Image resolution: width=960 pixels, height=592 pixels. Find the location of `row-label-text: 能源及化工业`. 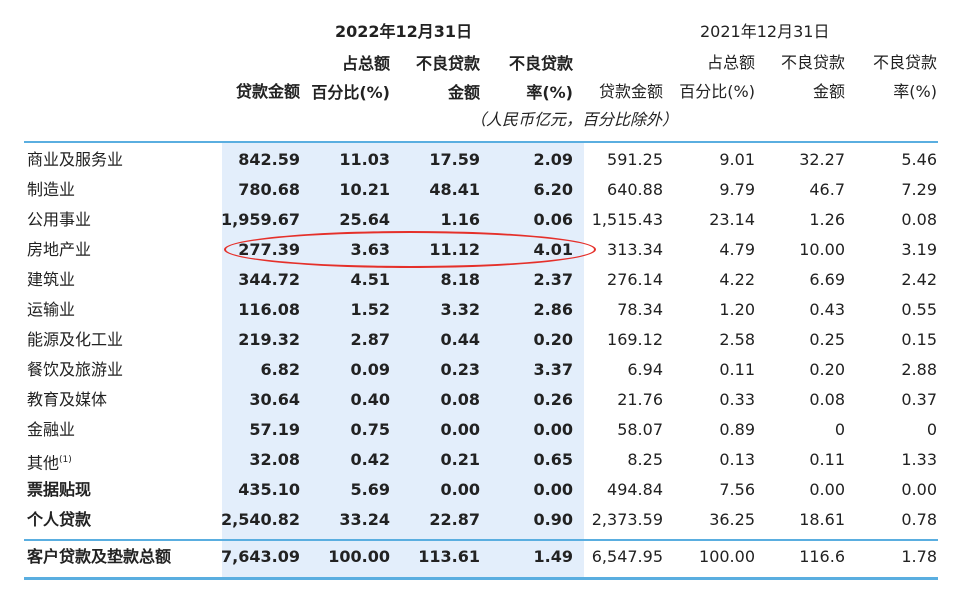

row-label-text: 能源及化工业 is located at coordinates (75, 339).